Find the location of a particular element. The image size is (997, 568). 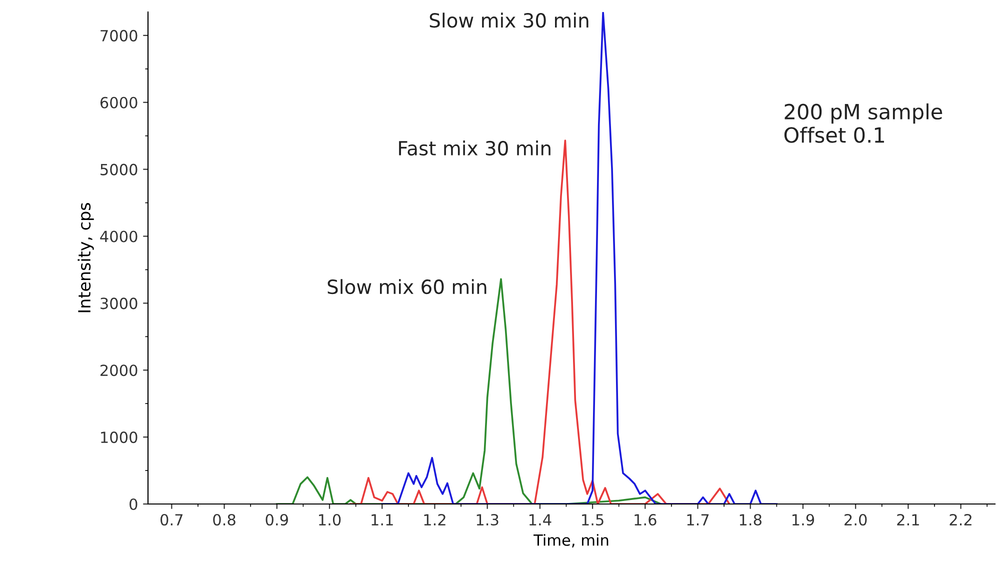

x-tick-label: 1.5 is located at coordinates (593, 520).